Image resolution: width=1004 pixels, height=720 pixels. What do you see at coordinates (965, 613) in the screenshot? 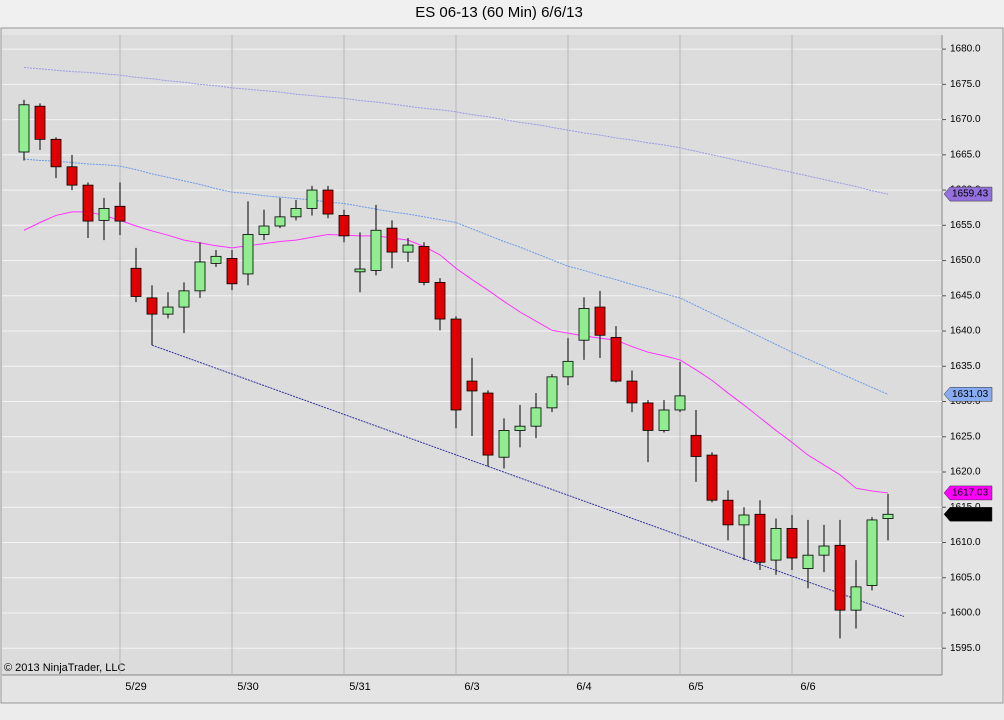
I see `y-tick-label: 1600.0` at bounding box center [965, 613].